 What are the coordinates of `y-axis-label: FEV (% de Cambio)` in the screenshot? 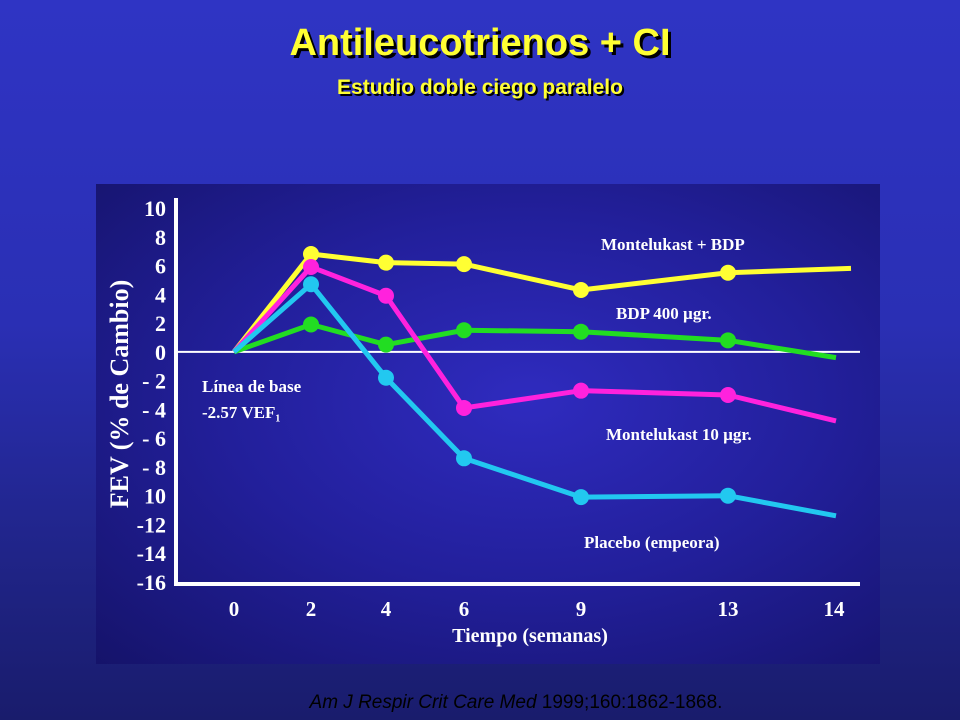 It's located at (119, 394).